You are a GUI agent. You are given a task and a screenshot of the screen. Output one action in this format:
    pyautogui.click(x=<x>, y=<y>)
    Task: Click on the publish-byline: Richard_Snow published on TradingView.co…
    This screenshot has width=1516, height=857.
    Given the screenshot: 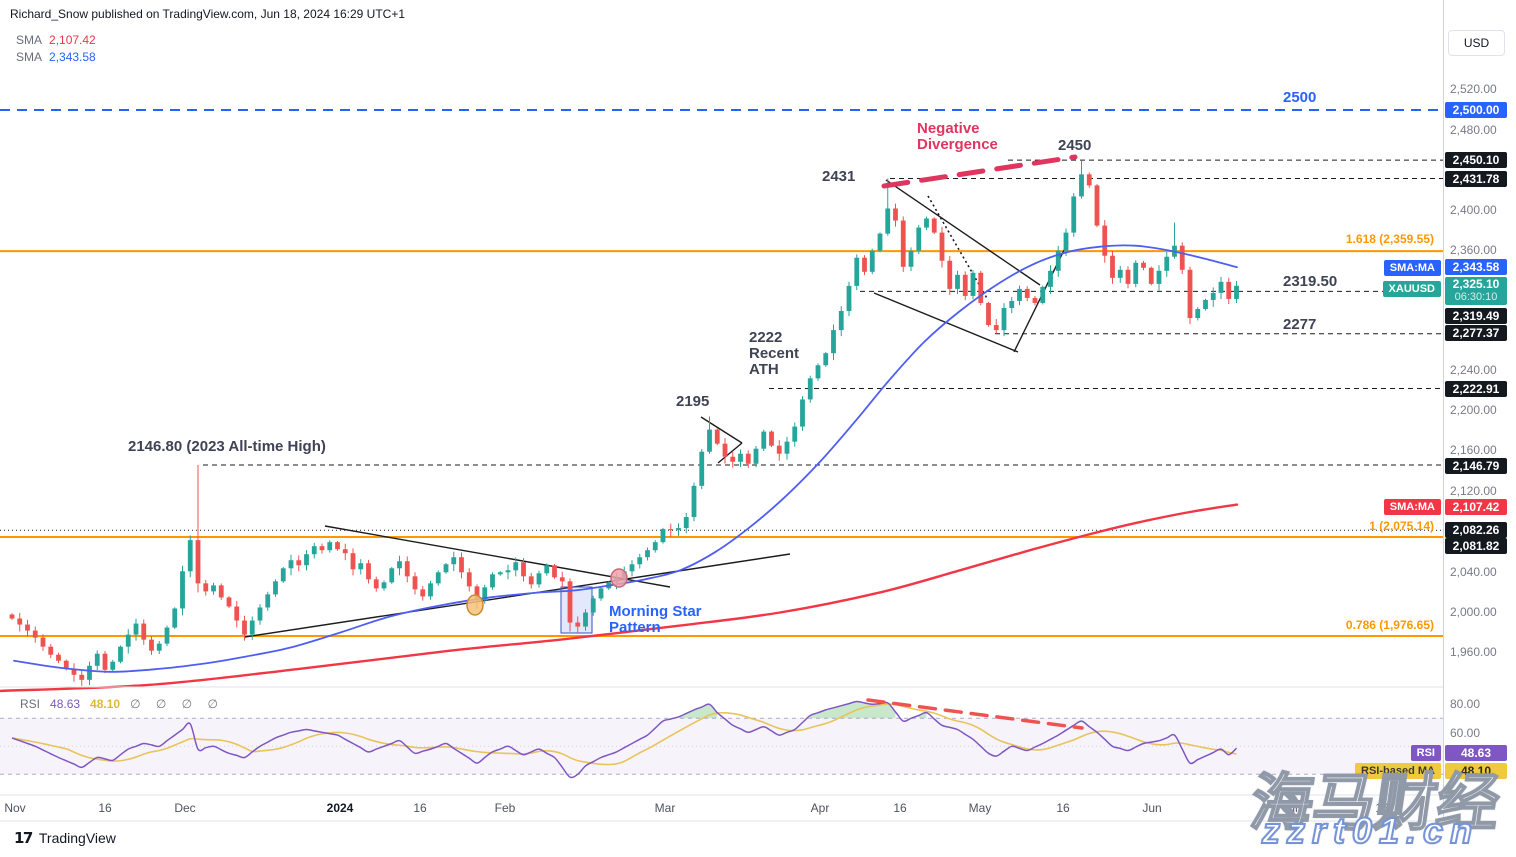 What is the action you would take?
    pyautogui.click(x=208, y=14)
    